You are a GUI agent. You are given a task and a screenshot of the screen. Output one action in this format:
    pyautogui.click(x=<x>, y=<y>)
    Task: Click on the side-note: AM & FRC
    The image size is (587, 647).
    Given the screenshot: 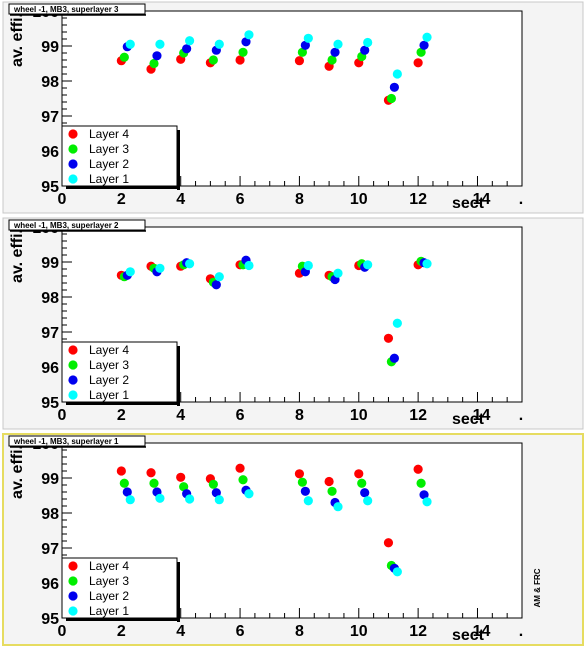 What is the action you would take?
    pyautogui.click(x=537, y=587)
    